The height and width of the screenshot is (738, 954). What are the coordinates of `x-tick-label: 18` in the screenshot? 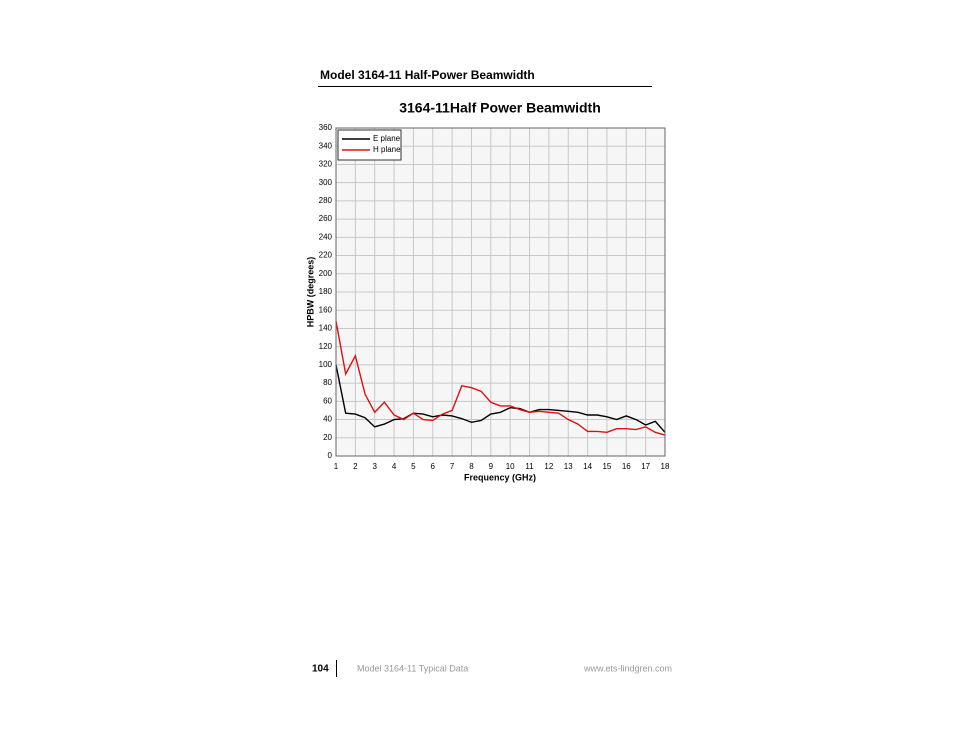 It's located at (665, 466).